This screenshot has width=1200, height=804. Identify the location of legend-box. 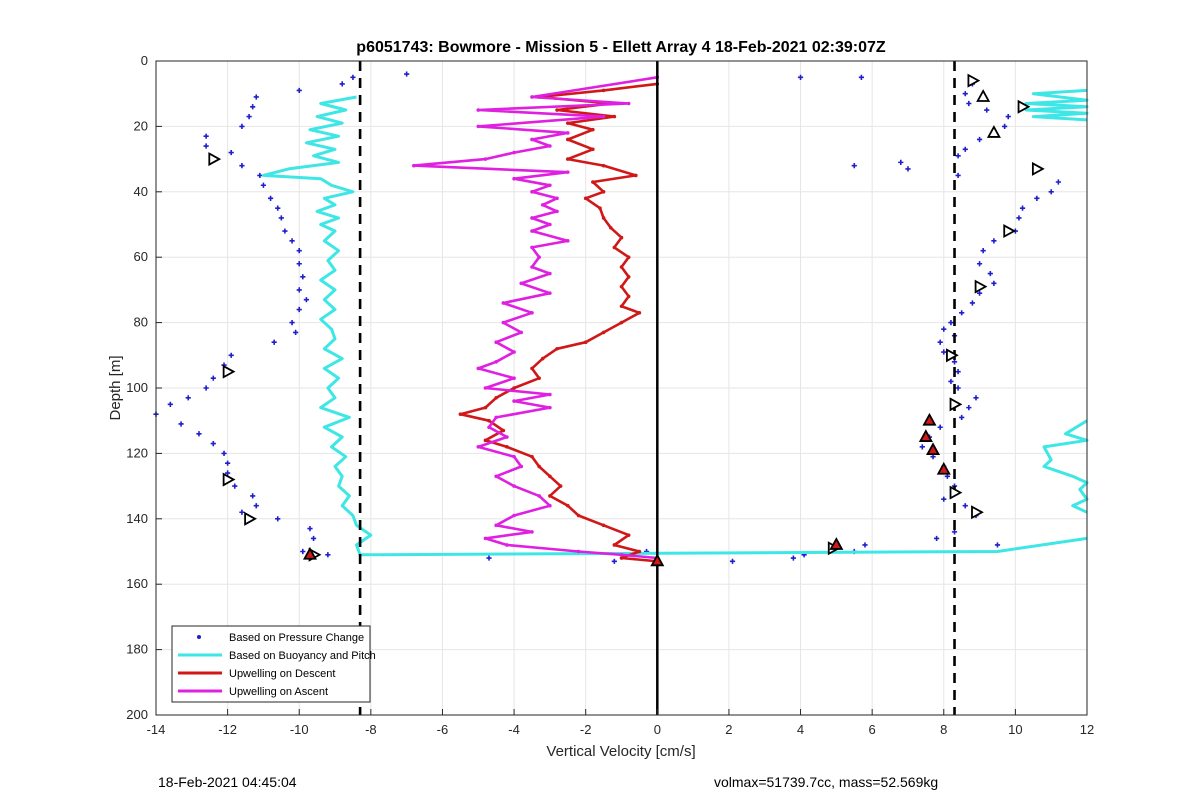
(271, 664).